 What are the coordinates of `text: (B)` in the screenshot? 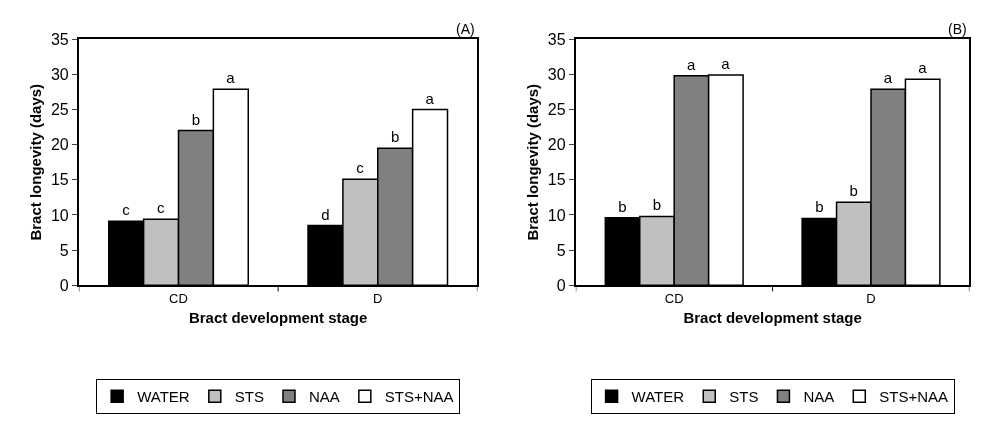 It's located at (957, 29).